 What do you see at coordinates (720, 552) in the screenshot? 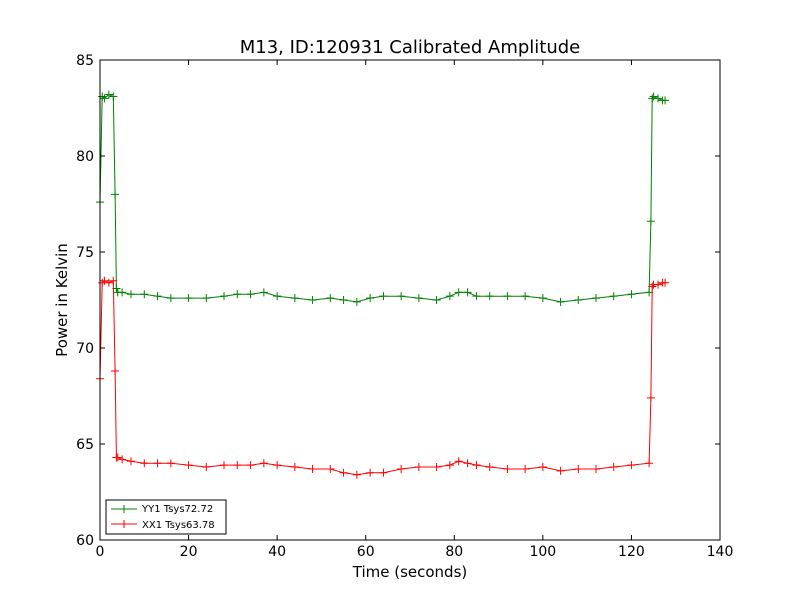
I see `x-tick-label: 140` at bounding box center [720, 552].